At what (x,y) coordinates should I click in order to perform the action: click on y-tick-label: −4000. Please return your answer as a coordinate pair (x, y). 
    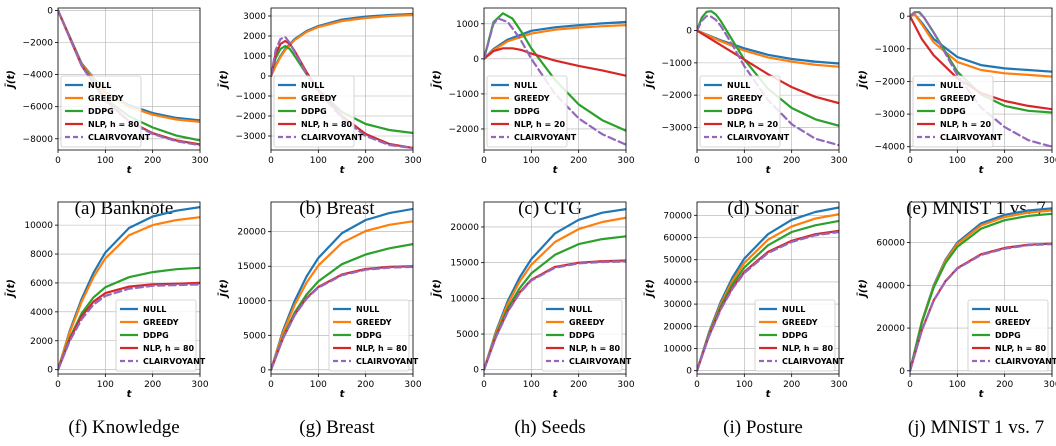
    Looking at the image, I should click on (890, 148).